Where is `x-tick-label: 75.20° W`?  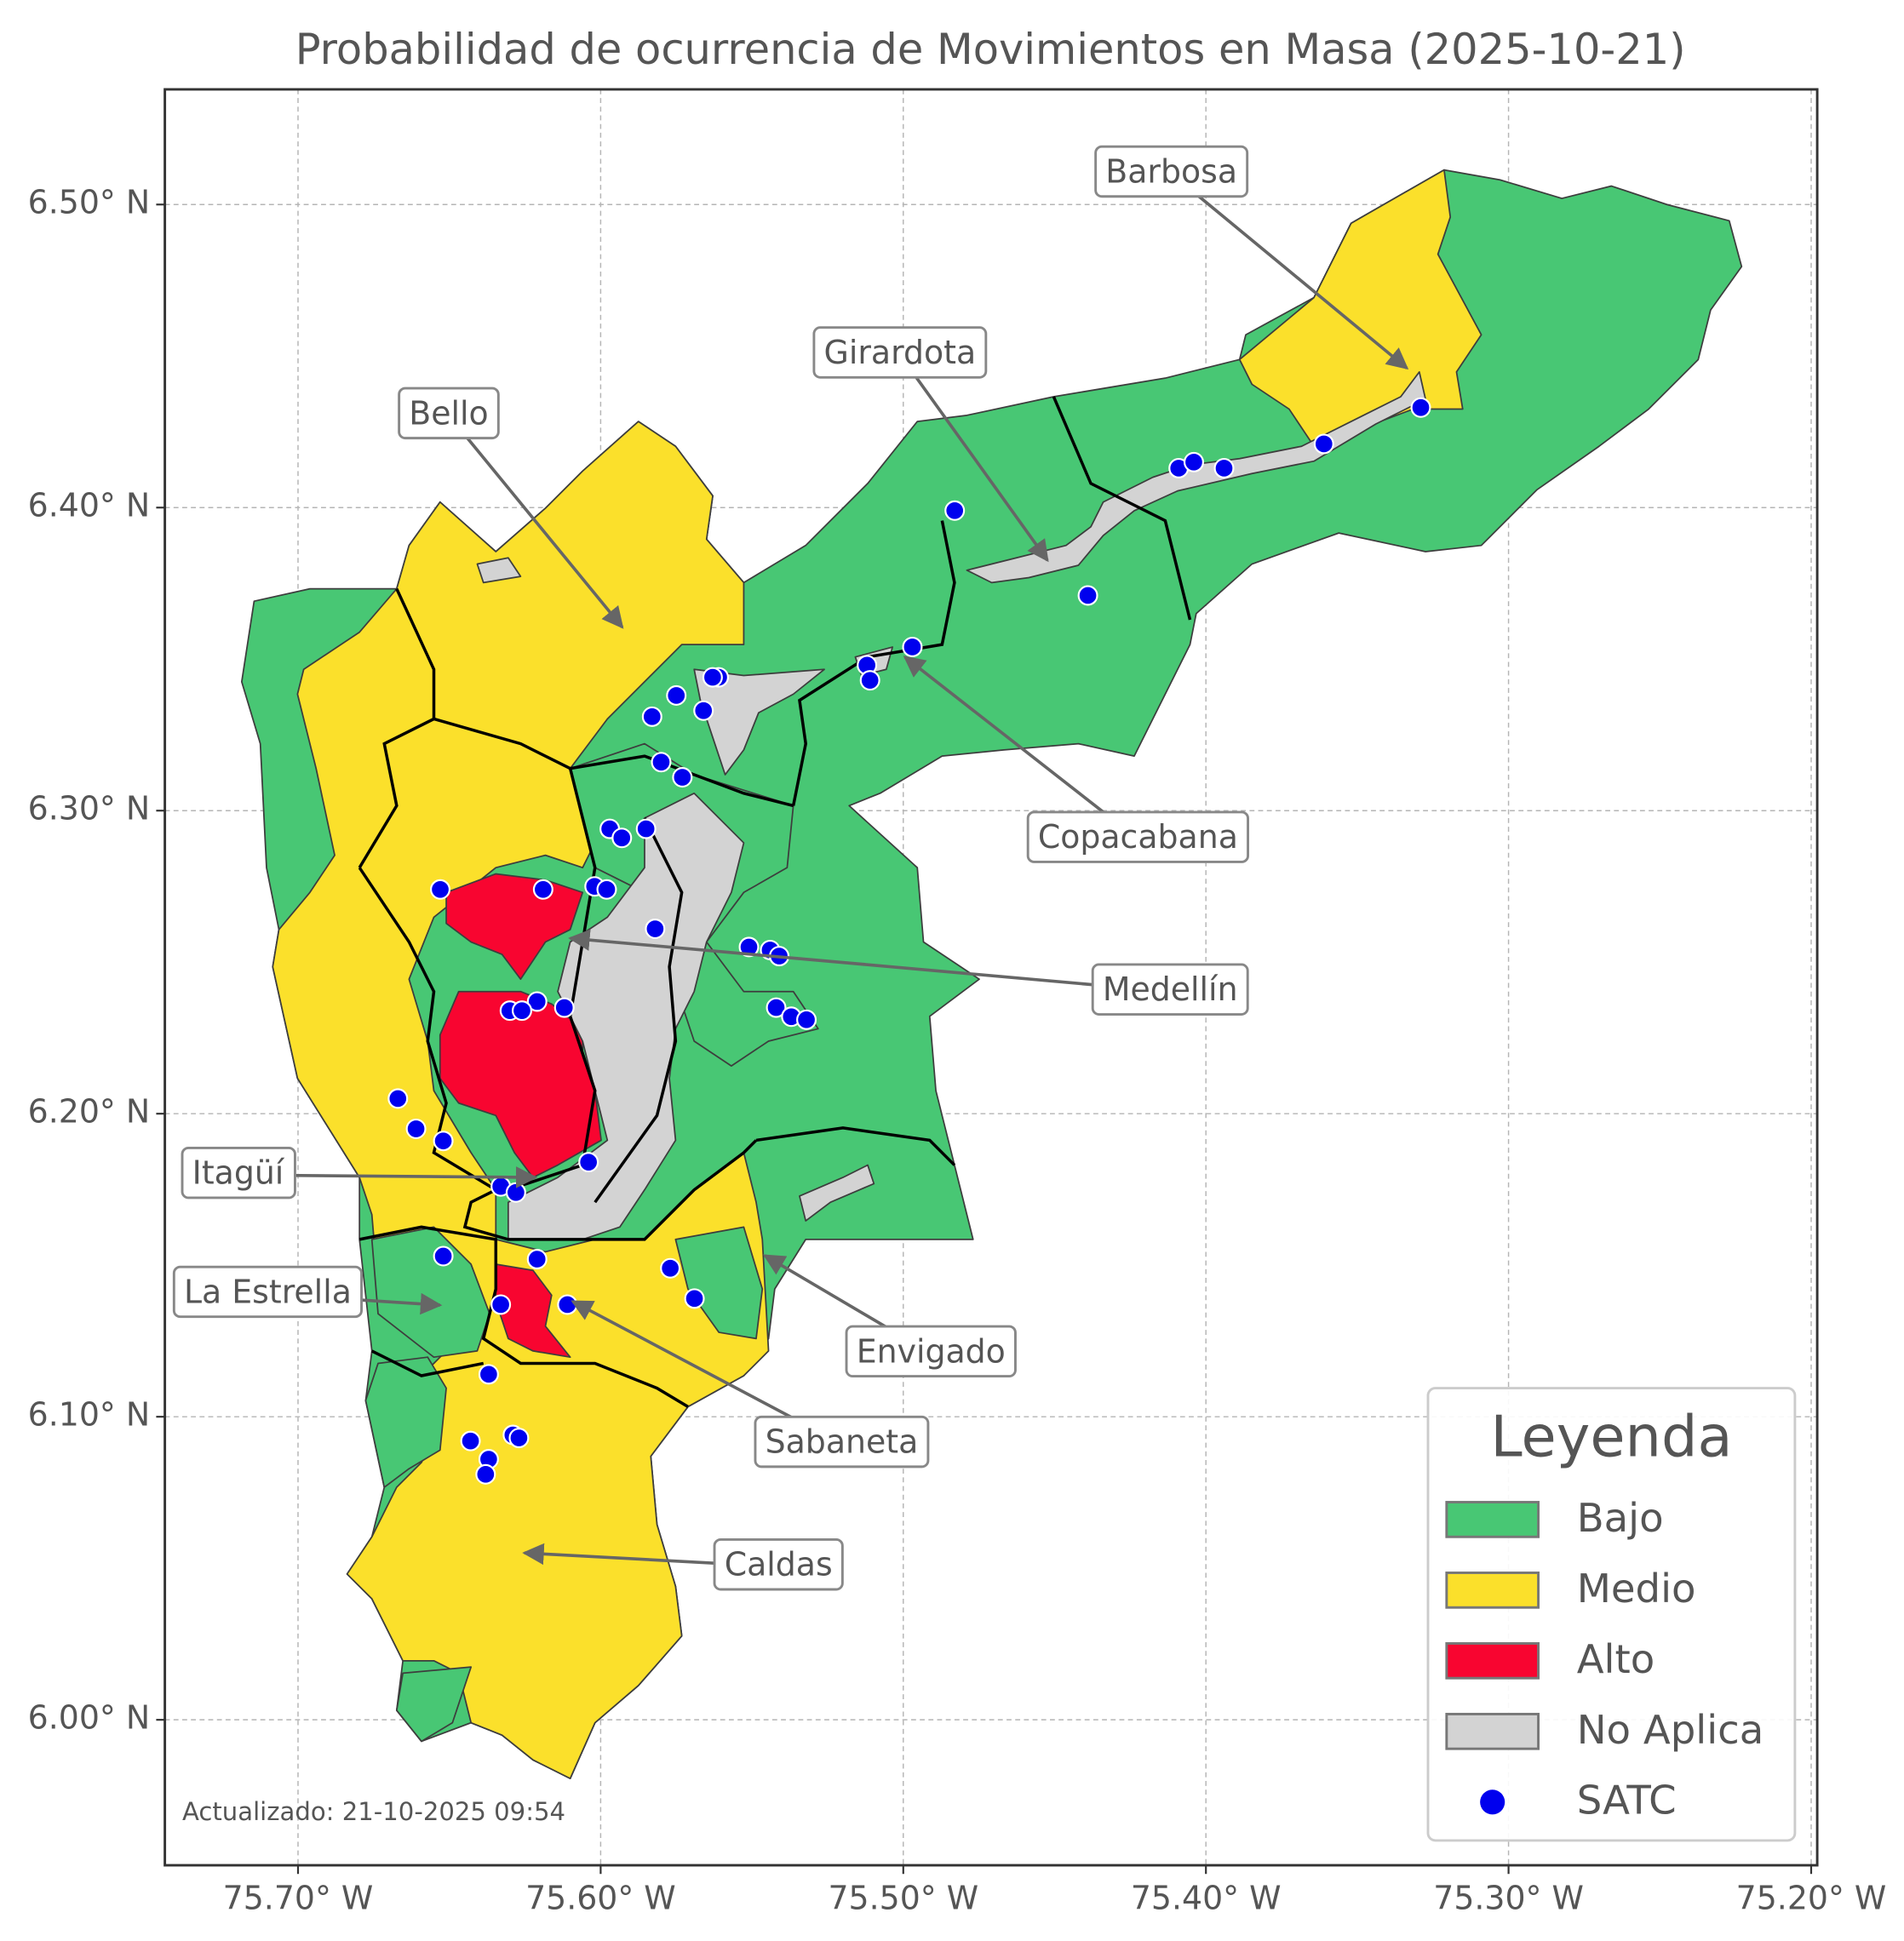
x-tick-label: 75.20° W is located at coordinates (1811, 1898).